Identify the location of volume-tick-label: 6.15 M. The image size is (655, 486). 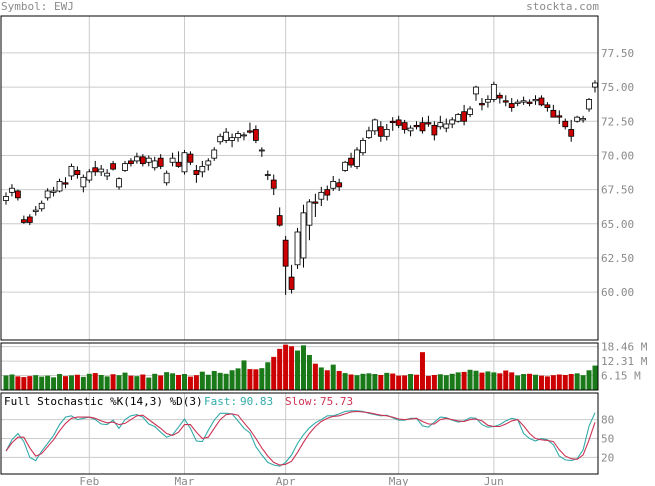
(621, 376).